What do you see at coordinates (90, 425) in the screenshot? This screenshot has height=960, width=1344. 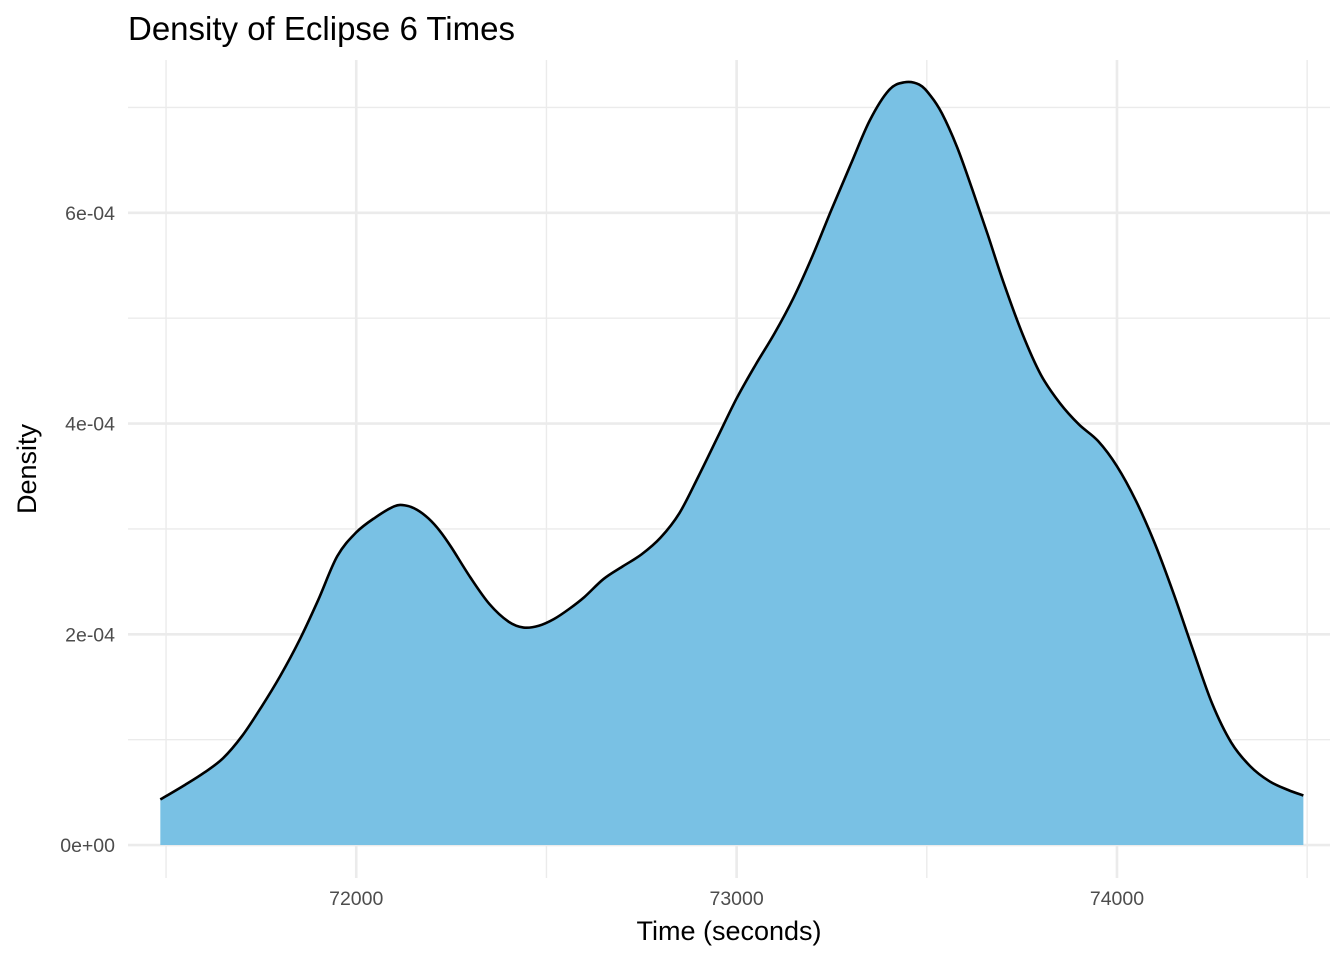 I see `y-tick-label: 4e-04` at bounding box center [90, 425].